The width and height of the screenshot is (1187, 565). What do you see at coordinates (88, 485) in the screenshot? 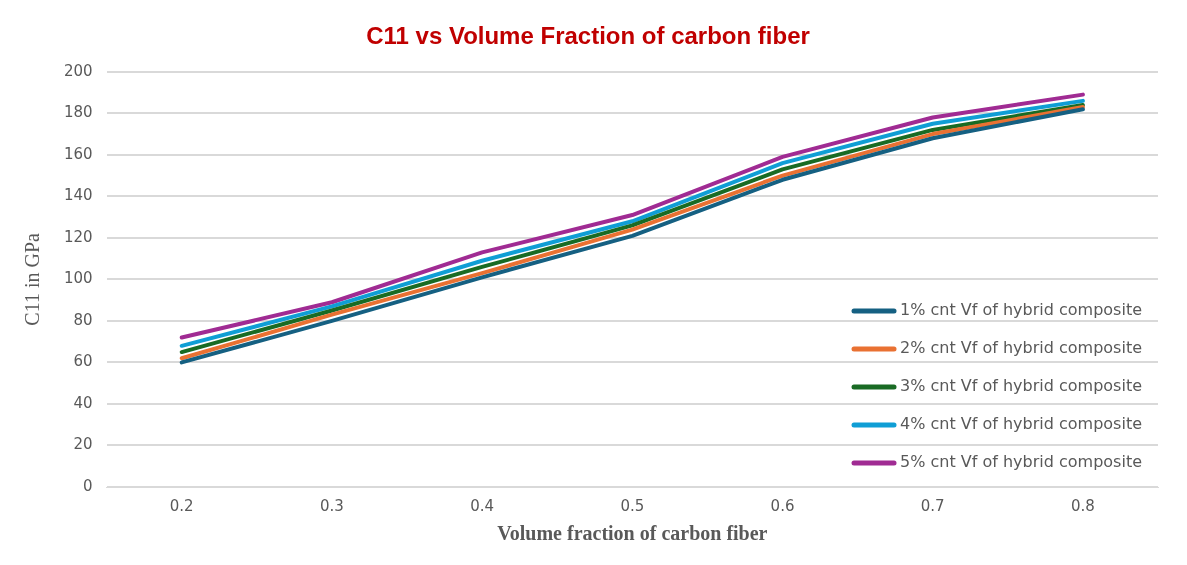
I see `y-tick-label: 0` at bounding box center [88, 485].